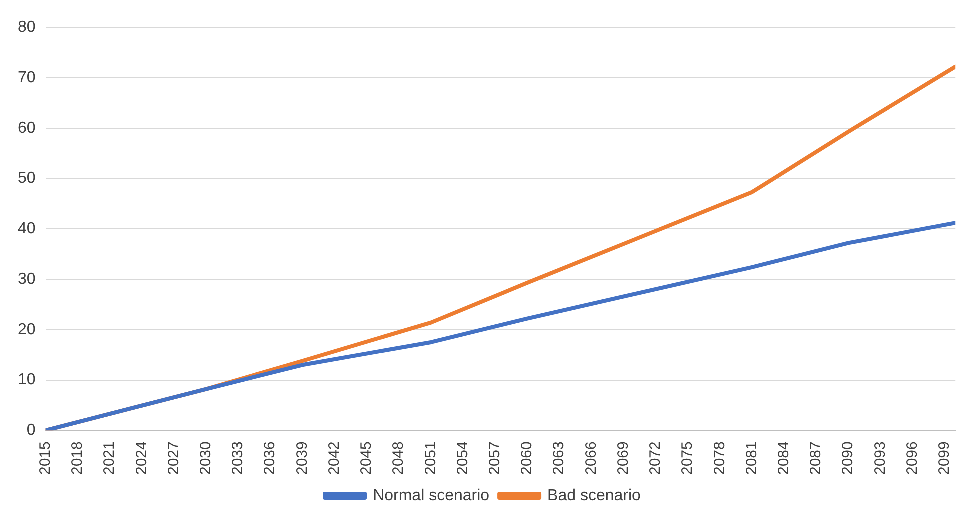 The width and height of the screenshot is (974, 522). I want to click on x-tick-label: 2036, so click(270, 459).